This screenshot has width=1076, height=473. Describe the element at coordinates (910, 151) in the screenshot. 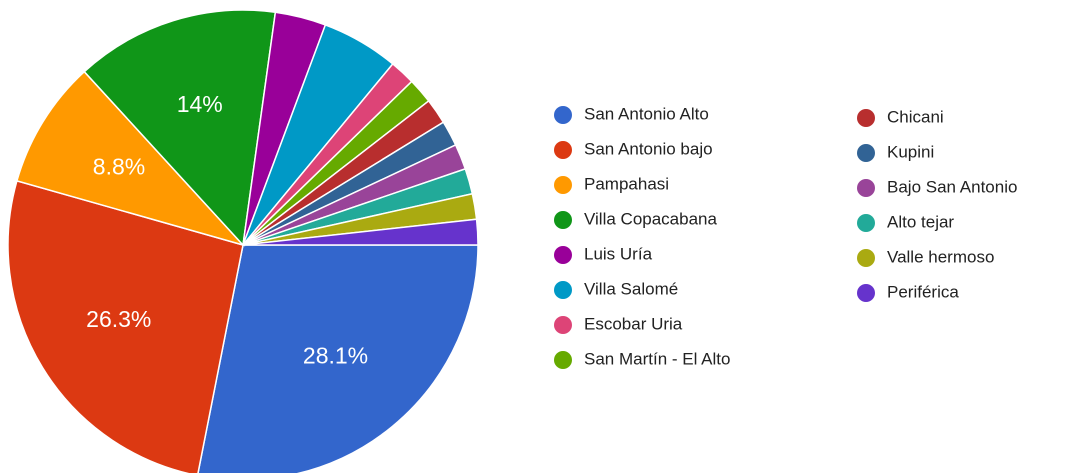

I see `legend-label: Kupini` at that location.